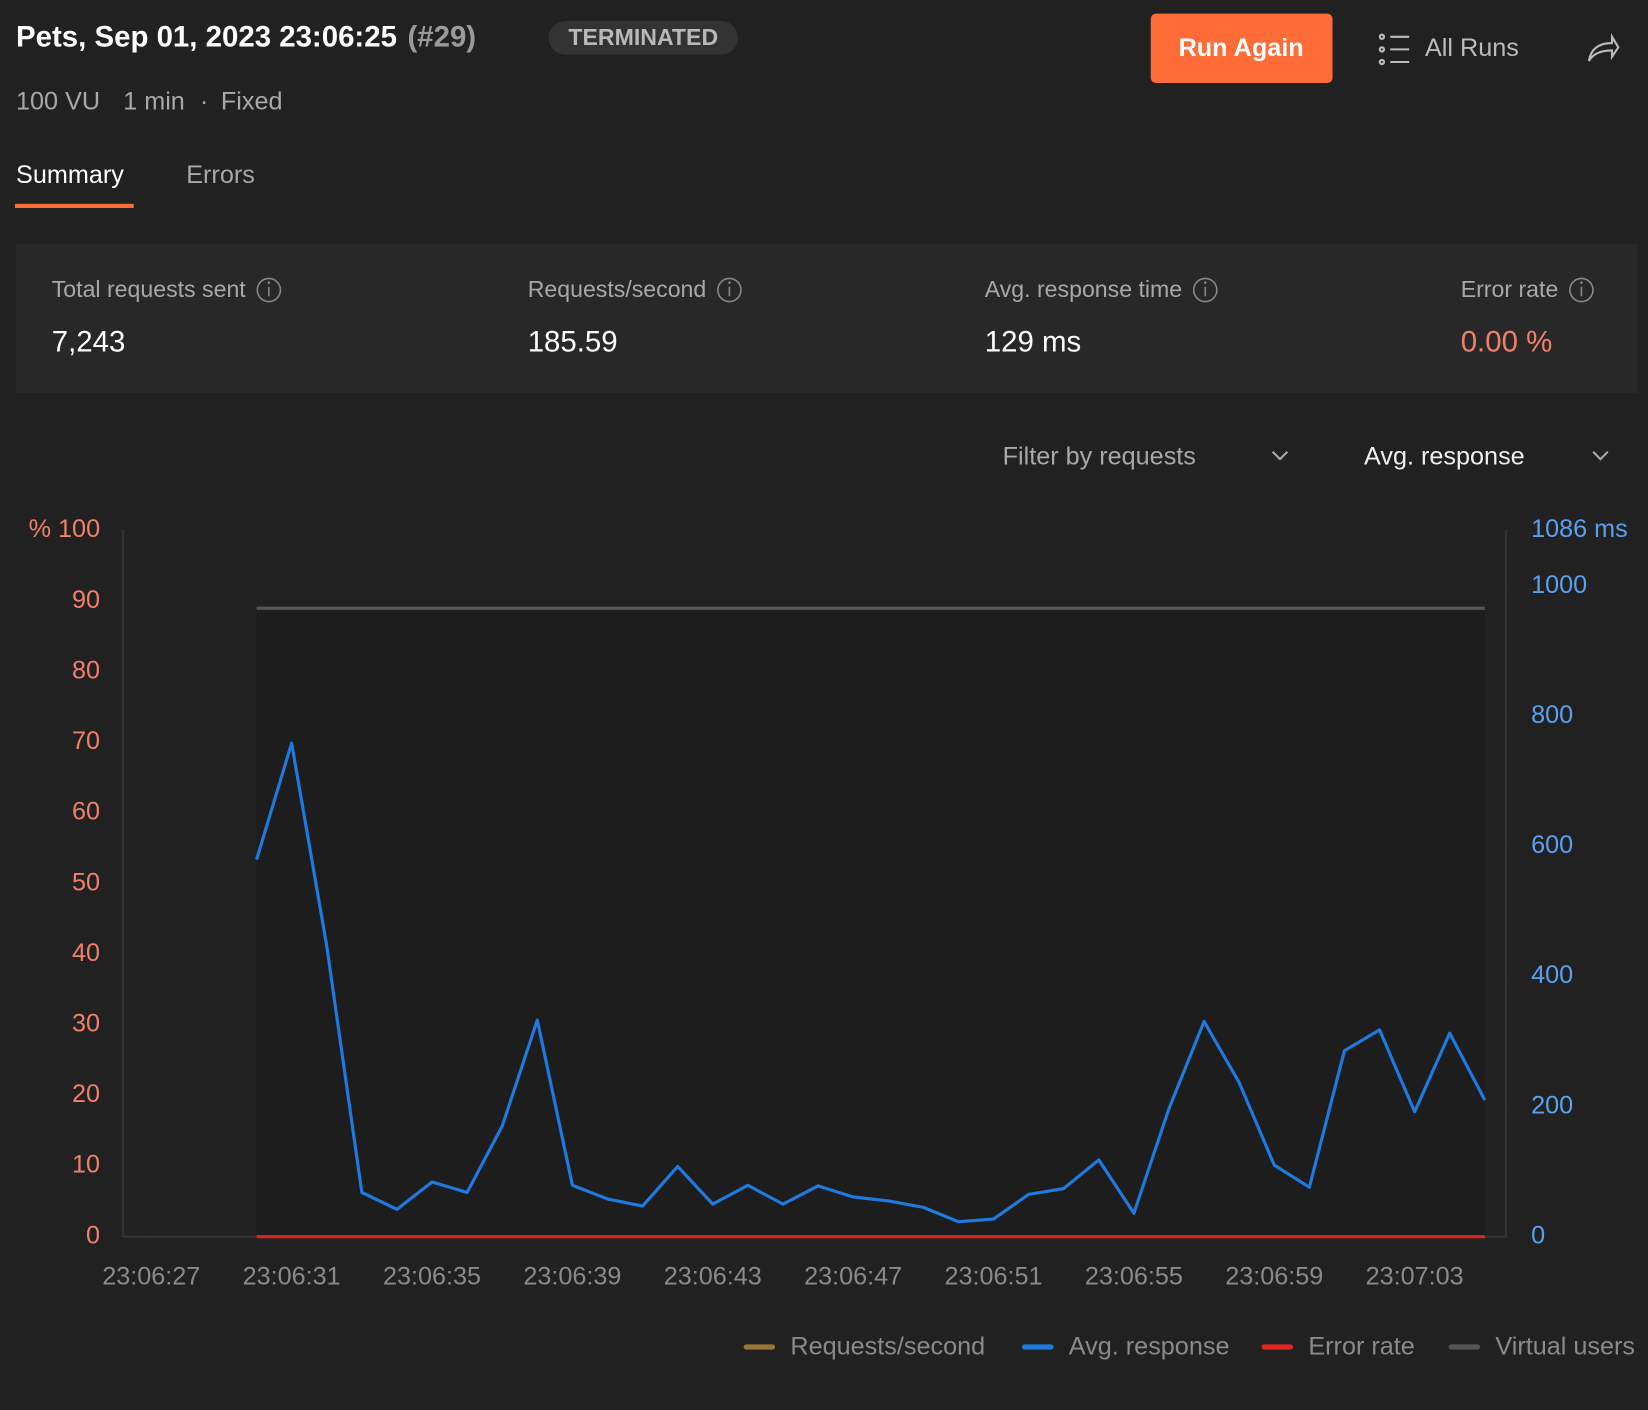  Describe the element at coordinates (1149, 1347) in the screenshot. I see `legend-label: Avg. response` at that location.